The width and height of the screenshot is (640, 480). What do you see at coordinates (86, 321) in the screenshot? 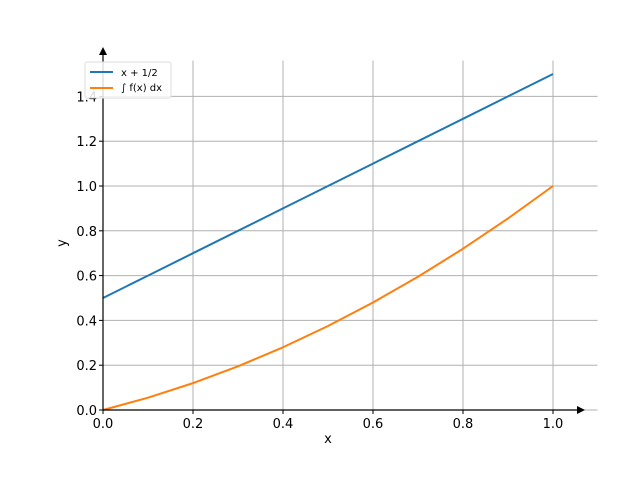
I see `y-tick-label: 0.4` at bounding box center [86, 321].